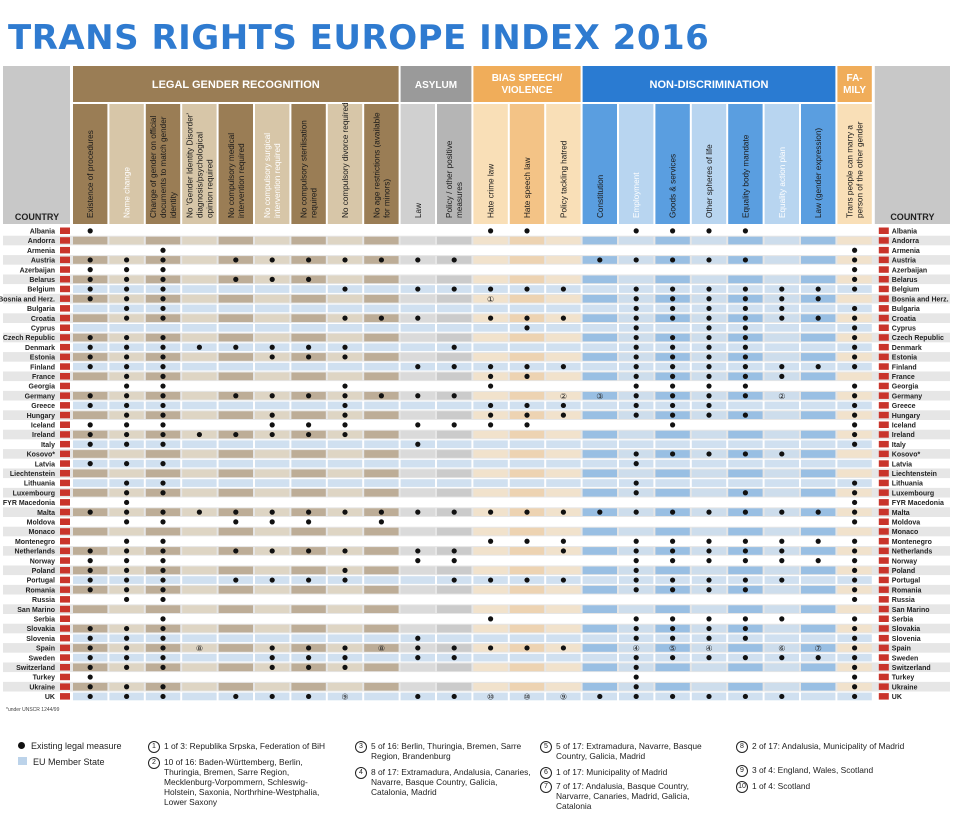 This screenshot has width=954, height=818. I want to click on country-name-left: Montenegro, so click(35, 542).